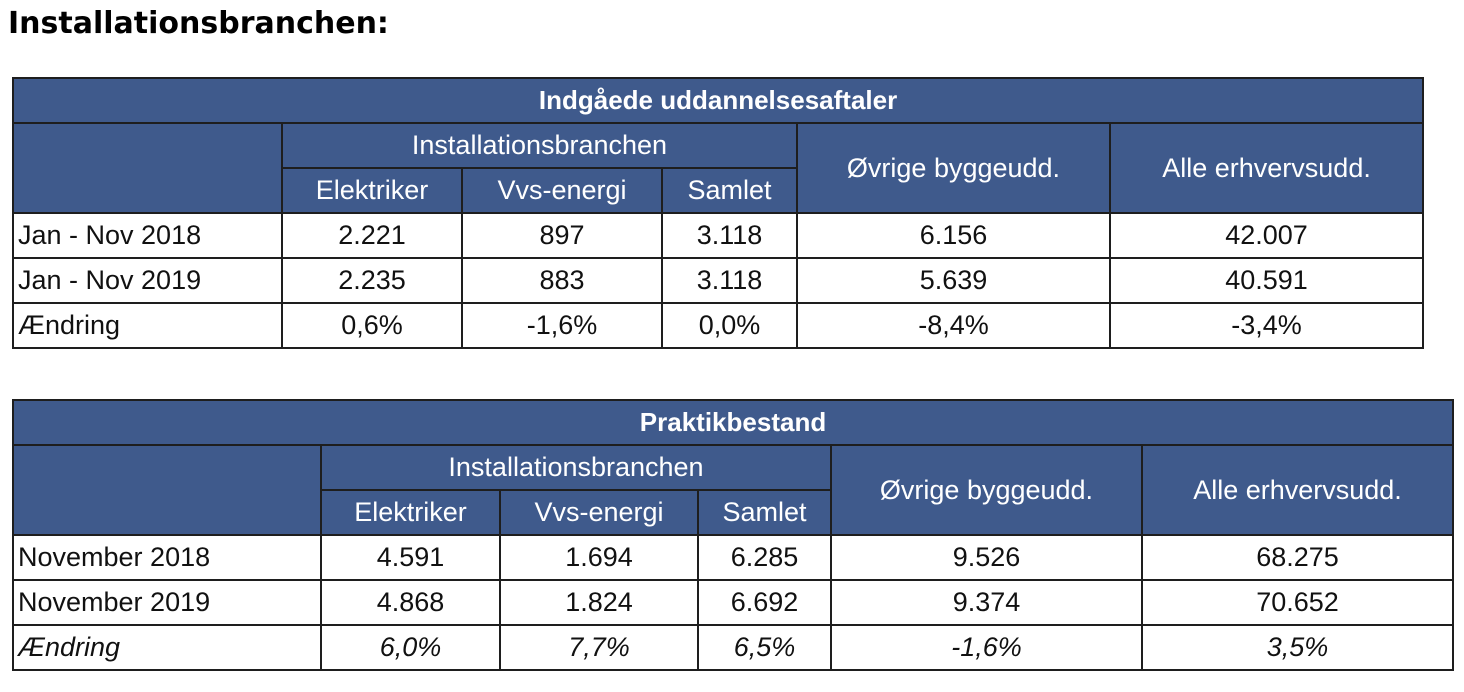 The image size is (1464, 692). What do you see at coordinates (953, 325) in the screenshot?
I see `cell: -8,4%` at bounding box center [953, 325].